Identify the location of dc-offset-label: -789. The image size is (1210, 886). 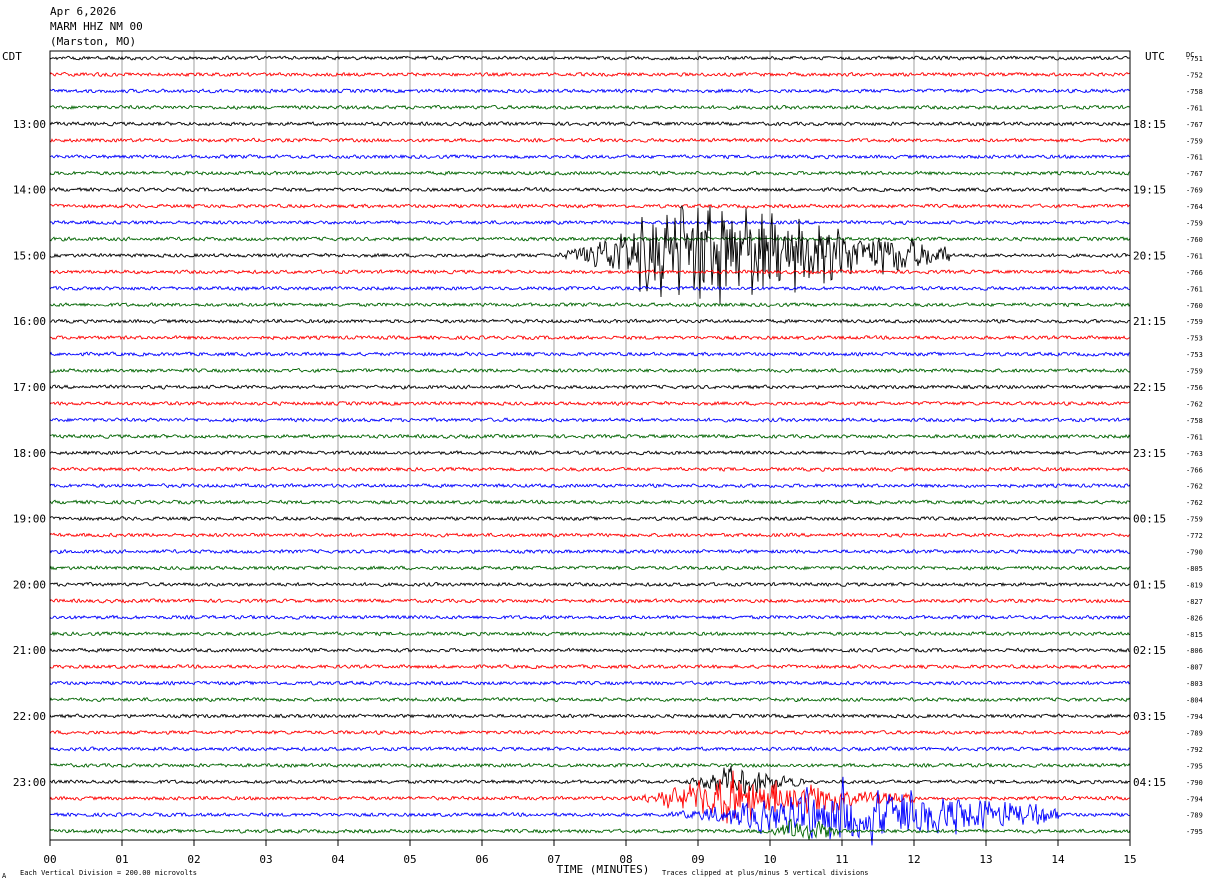
(1194, 816).